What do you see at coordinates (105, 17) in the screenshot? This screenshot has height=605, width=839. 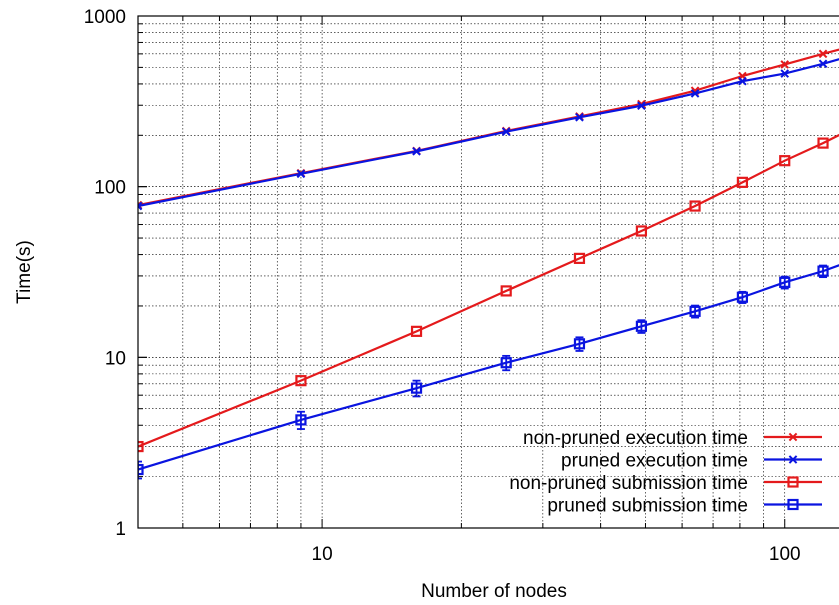 I see `y-tick-label: 1000` at bounding box center [105, 17].